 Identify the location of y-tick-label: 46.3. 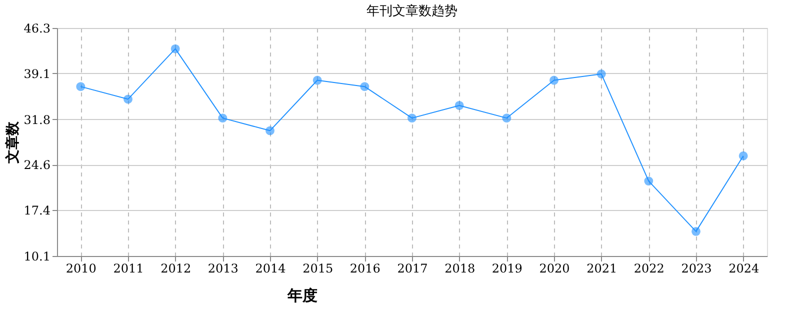
(37, 29).